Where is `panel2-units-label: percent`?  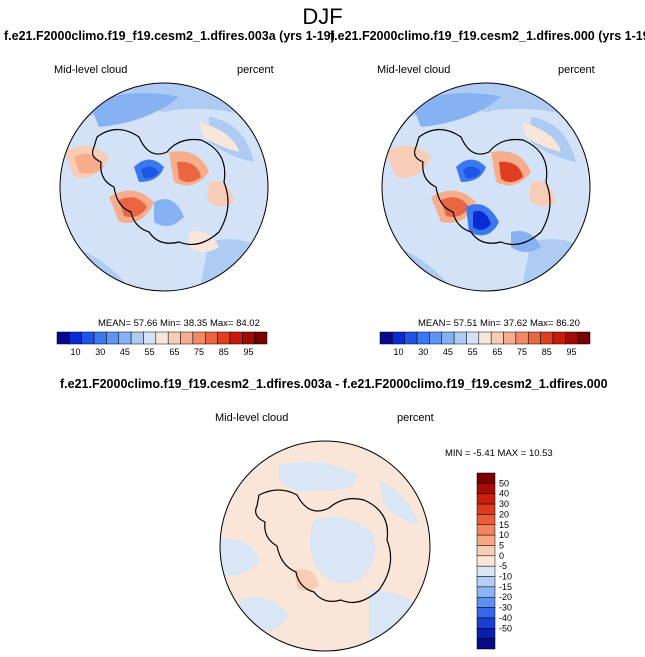
panel2-units-label: percent is located at coordinates (576, 70).